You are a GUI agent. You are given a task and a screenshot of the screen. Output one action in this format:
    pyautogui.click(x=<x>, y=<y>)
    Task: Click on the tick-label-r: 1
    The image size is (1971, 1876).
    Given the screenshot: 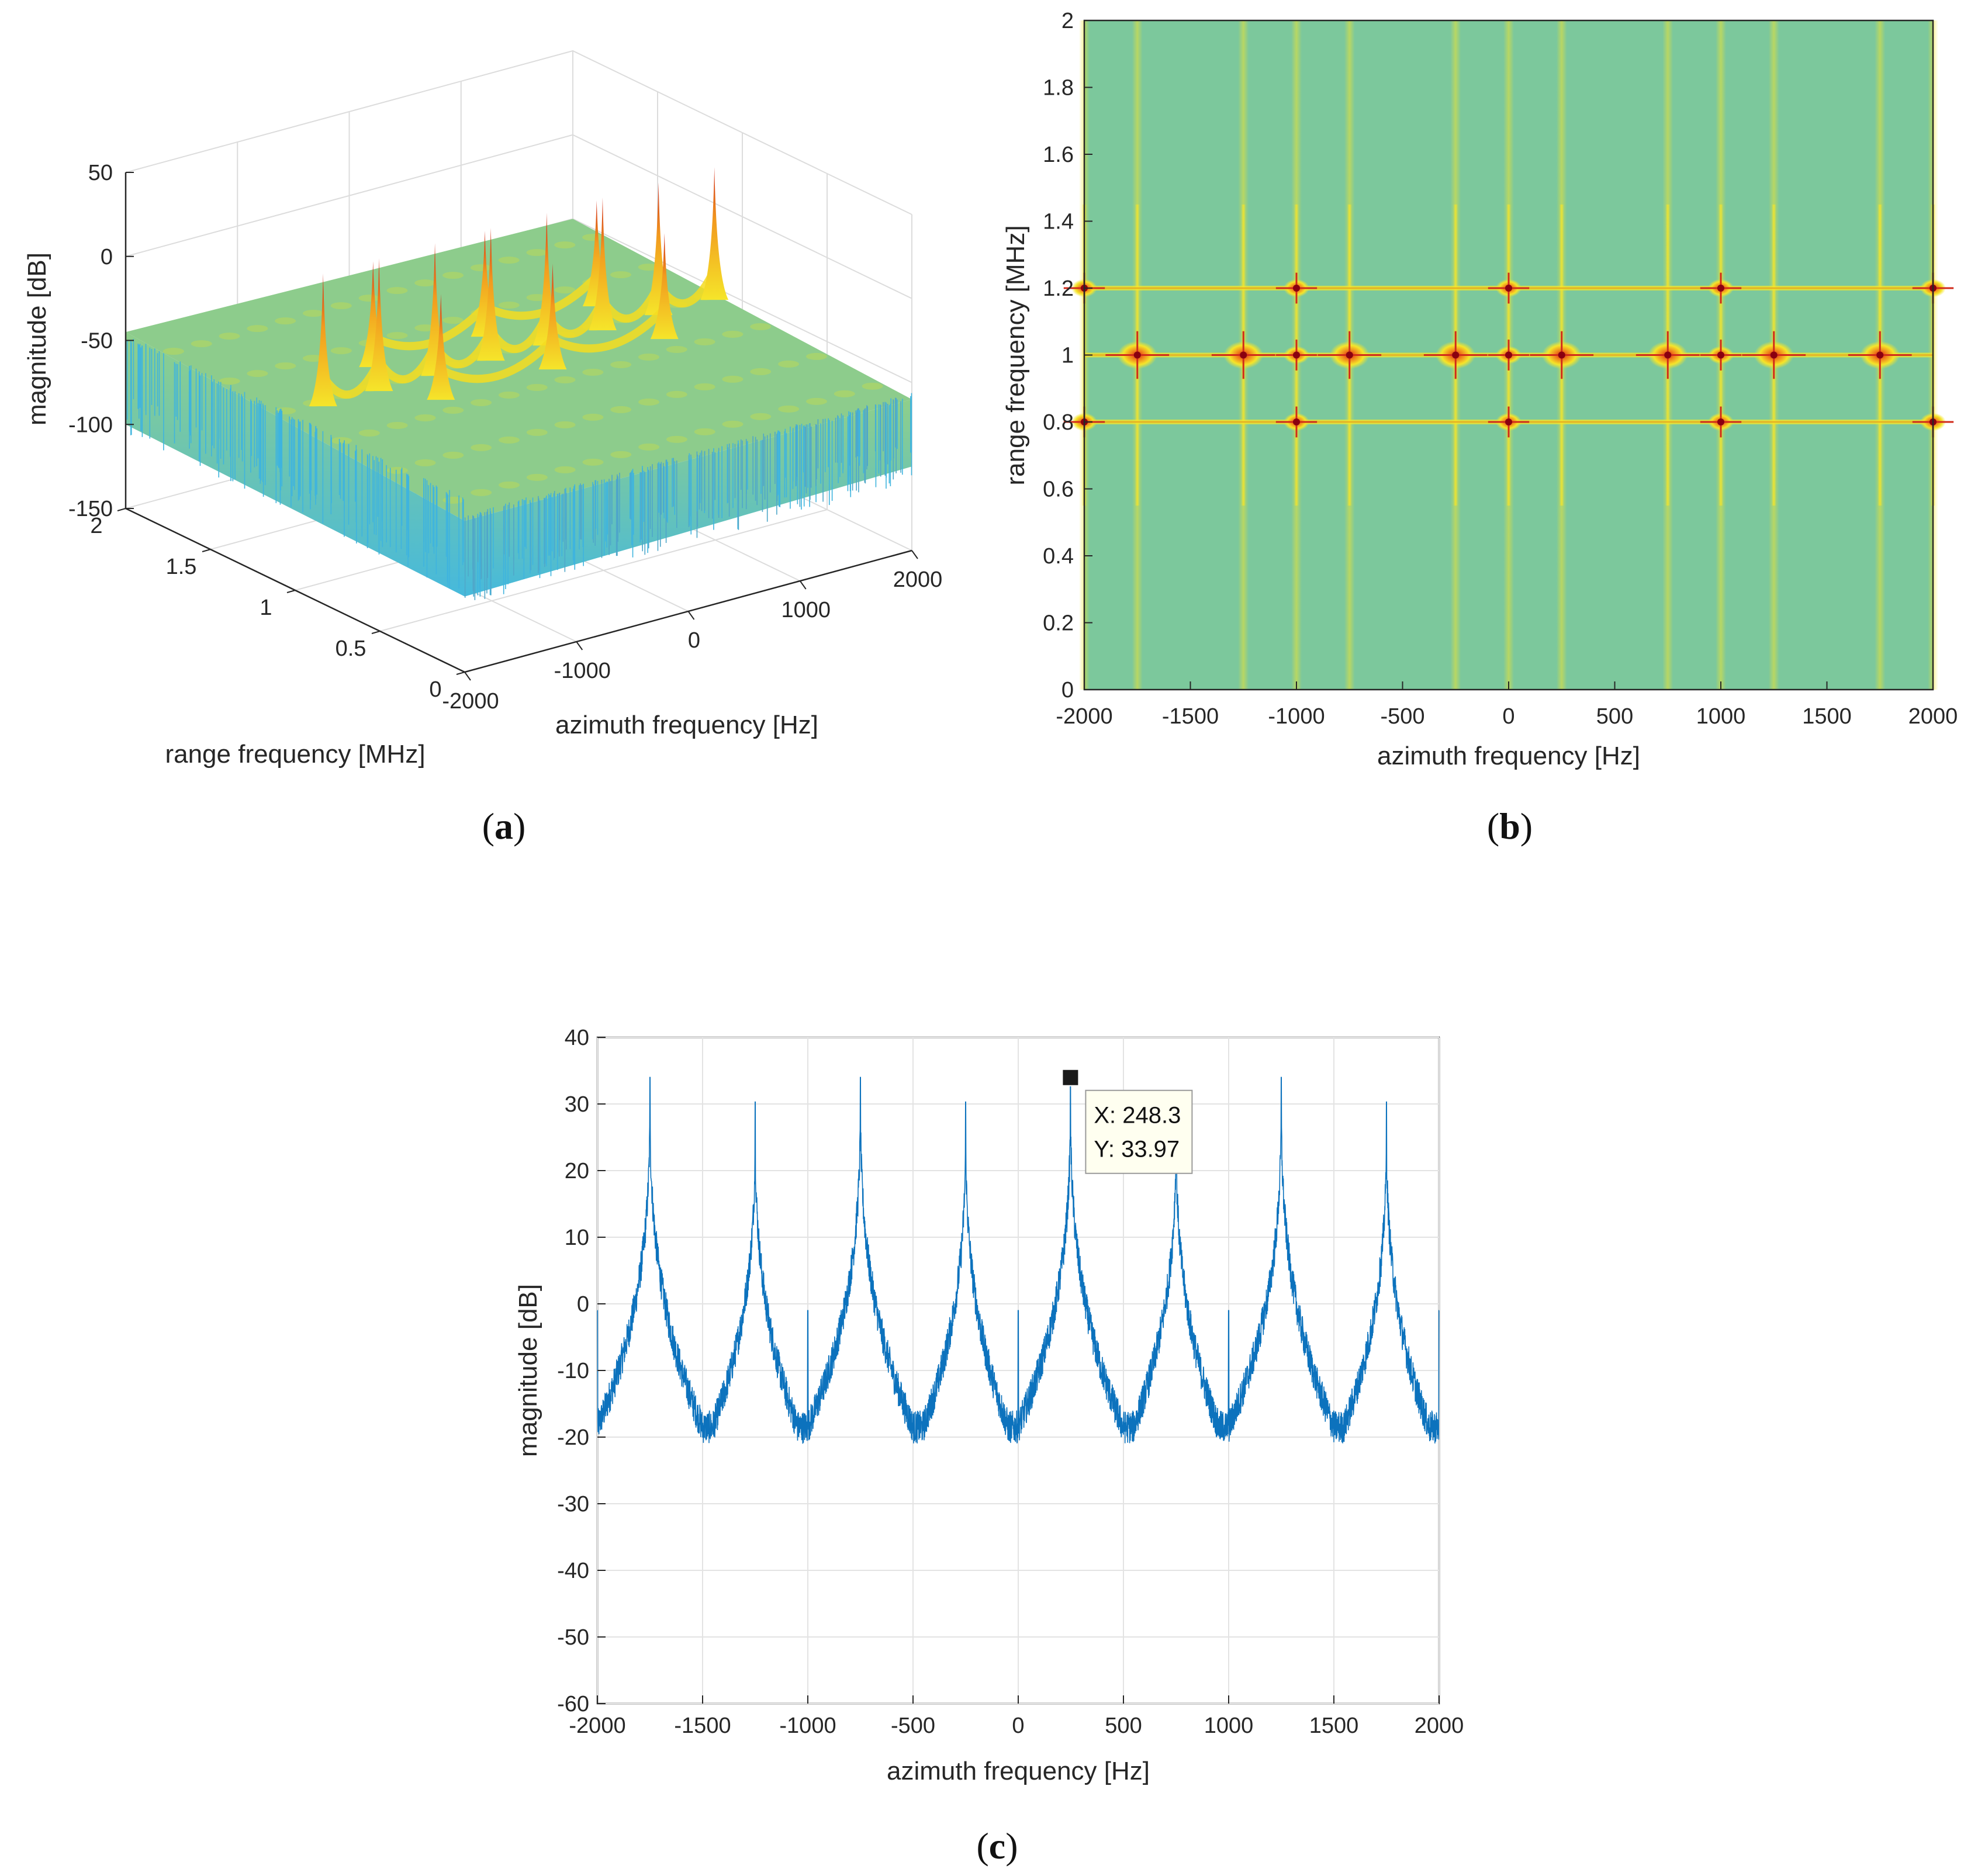 What is the action you would take?
    pyautogui.click(x=266, y=608)
    